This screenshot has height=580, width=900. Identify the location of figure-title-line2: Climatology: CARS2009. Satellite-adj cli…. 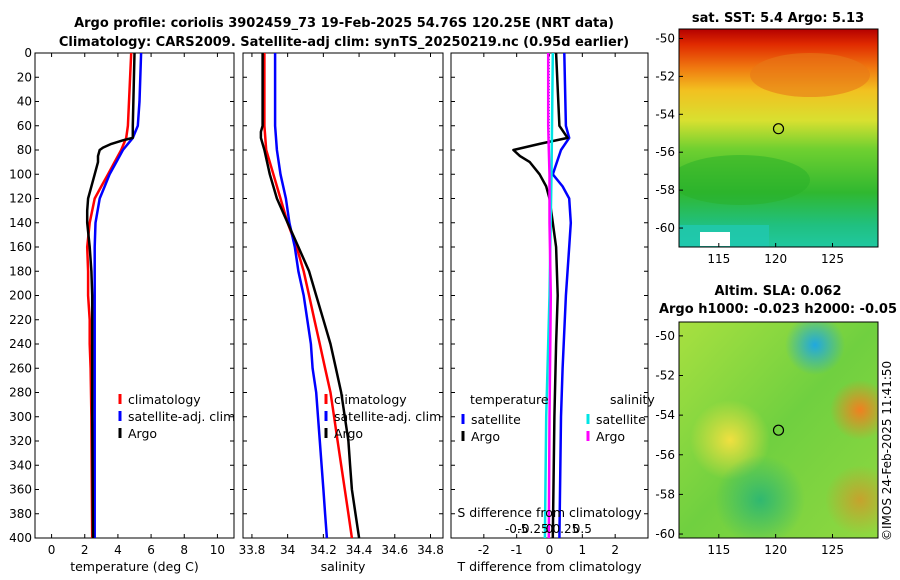
(344, 42).